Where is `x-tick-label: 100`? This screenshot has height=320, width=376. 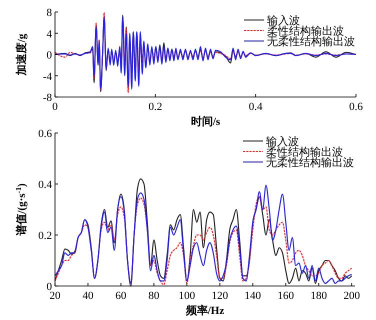
x-tick-label: 100 is located at coordinates (187, 296).